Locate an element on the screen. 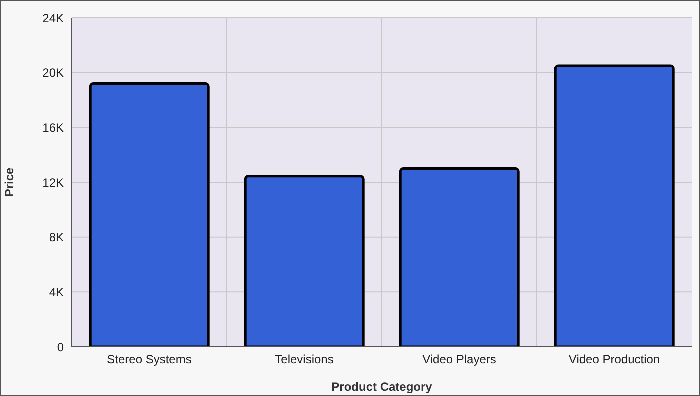 This screenshot has width=700, height=396. y-tick-label: 4K is located at coordinates (56, 292).